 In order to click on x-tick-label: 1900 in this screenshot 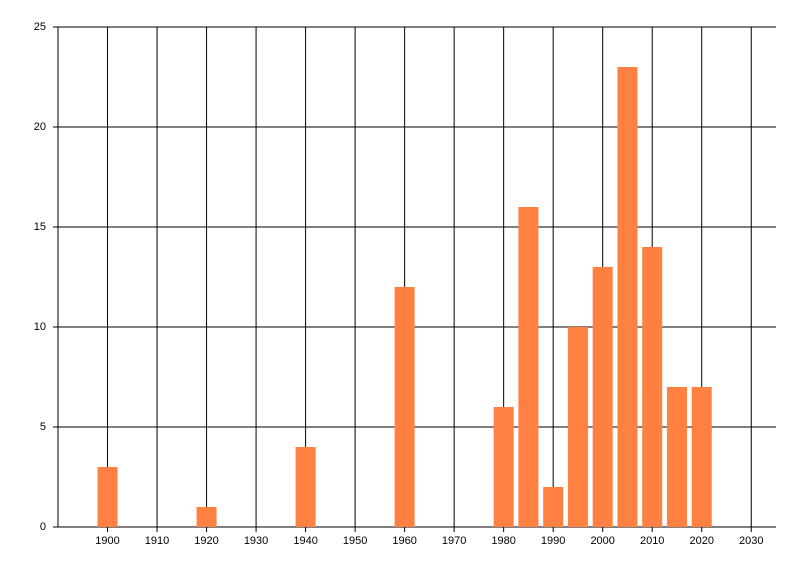, I will do `click(107, 541)`.